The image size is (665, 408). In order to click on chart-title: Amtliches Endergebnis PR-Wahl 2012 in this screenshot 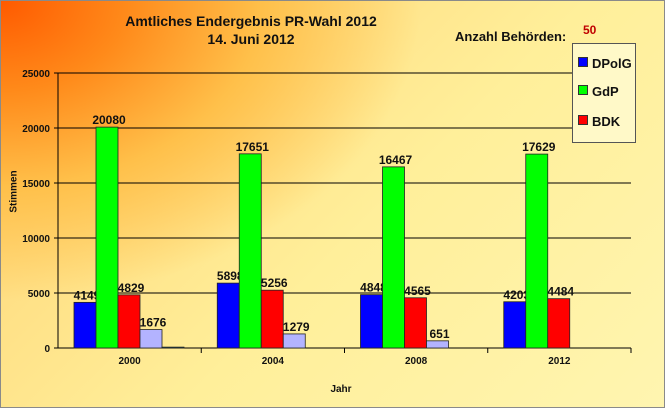, I will do `click(251, 21)`.